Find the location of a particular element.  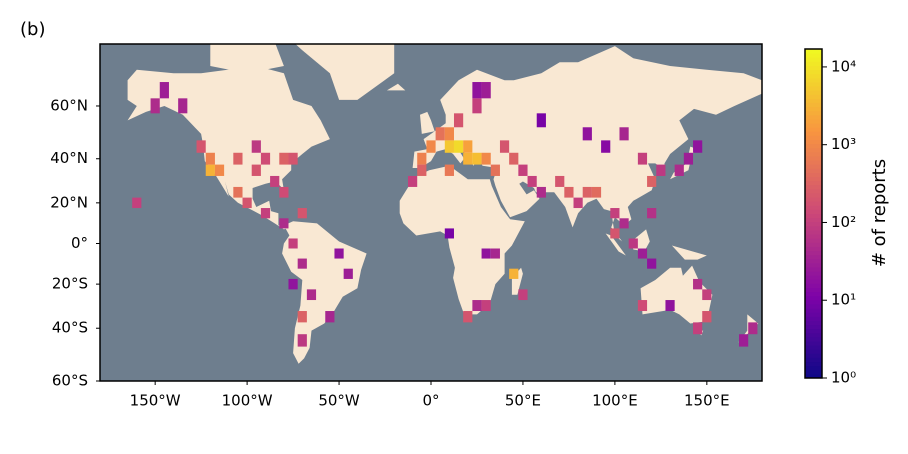

colorbar-tick-label: 10² is located at coordinates (843, 222).